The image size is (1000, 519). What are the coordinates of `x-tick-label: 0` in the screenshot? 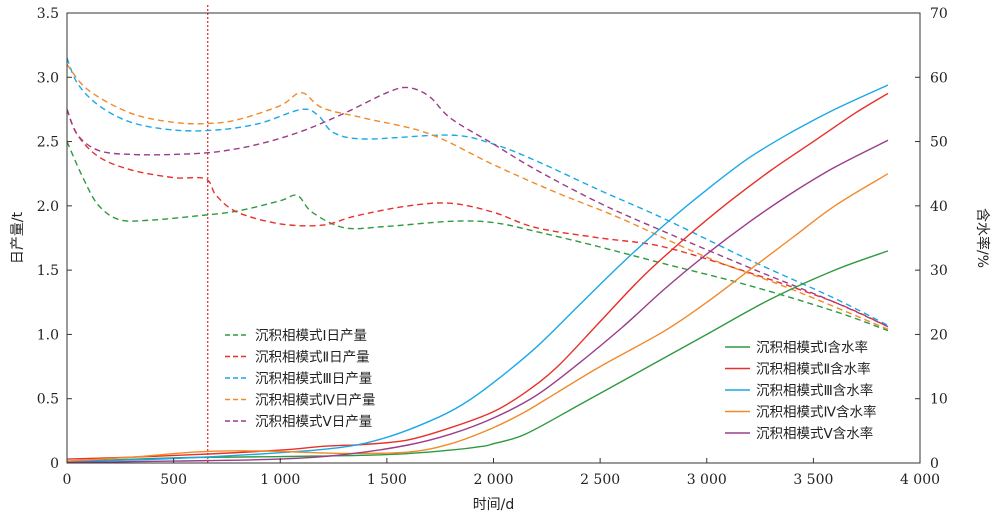 It's located at (67, 480).